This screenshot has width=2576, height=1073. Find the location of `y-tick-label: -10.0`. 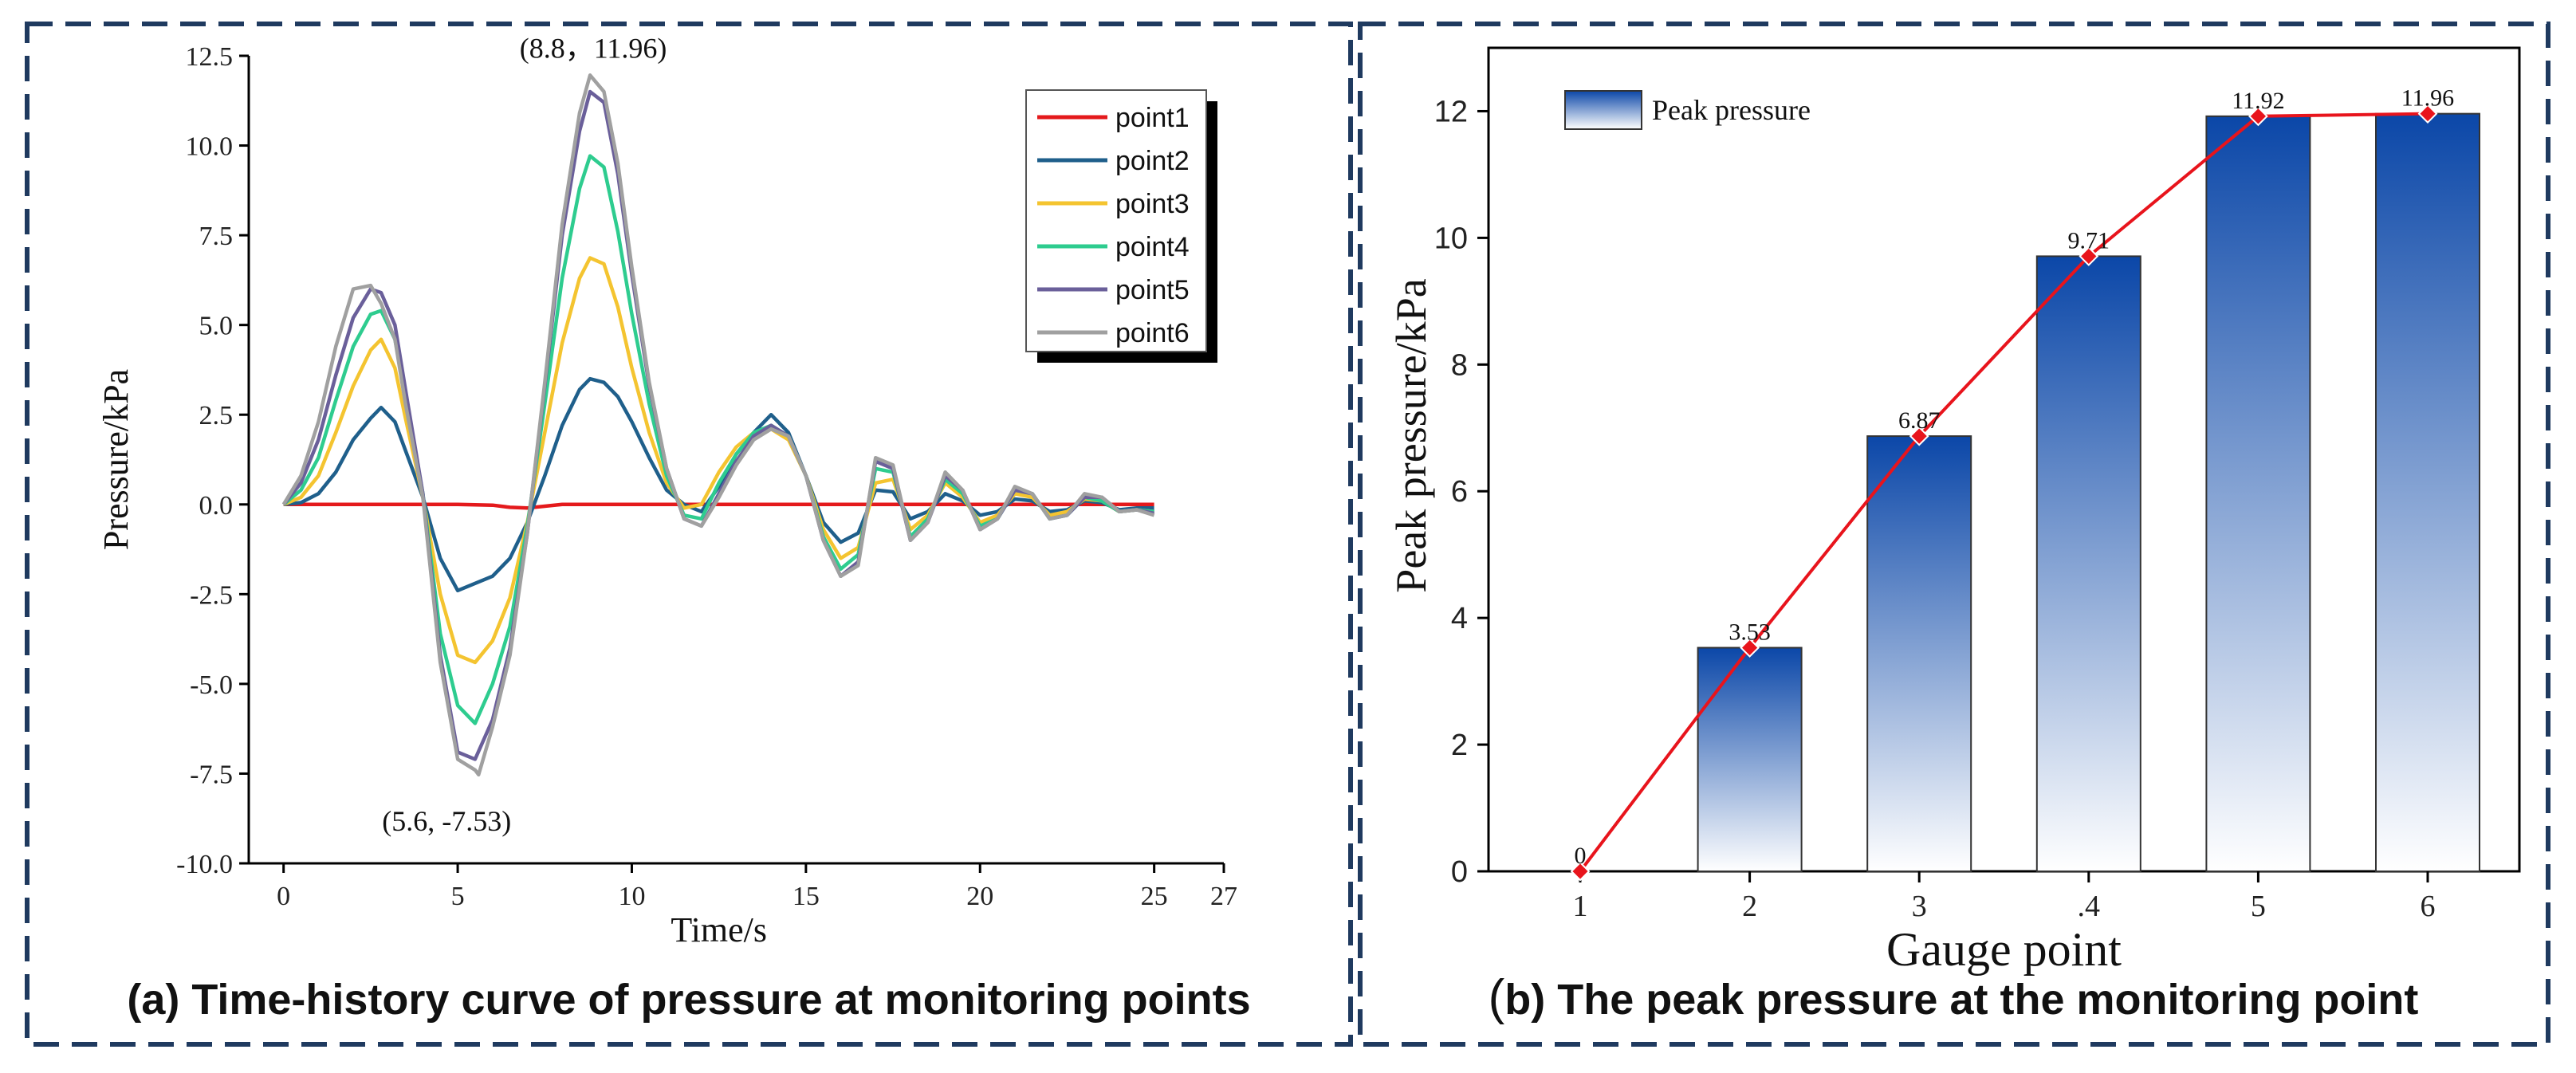

y-tick-label: -10.0 is located at coordinates (205, 864).